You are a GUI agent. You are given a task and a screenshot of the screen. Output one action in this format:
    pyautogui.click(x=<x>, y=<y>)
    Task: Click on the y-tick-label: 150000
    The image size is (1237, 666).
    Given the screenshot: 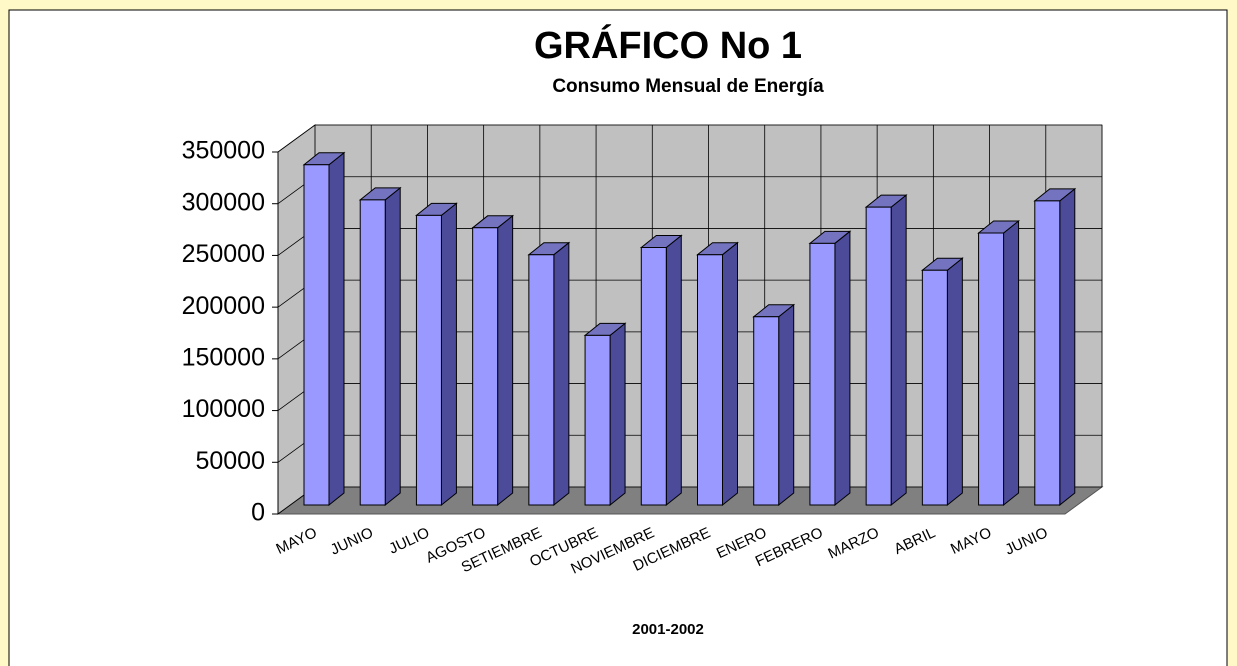 What is the action you would take?
    pyautogui.click(x=223, y=357)
    